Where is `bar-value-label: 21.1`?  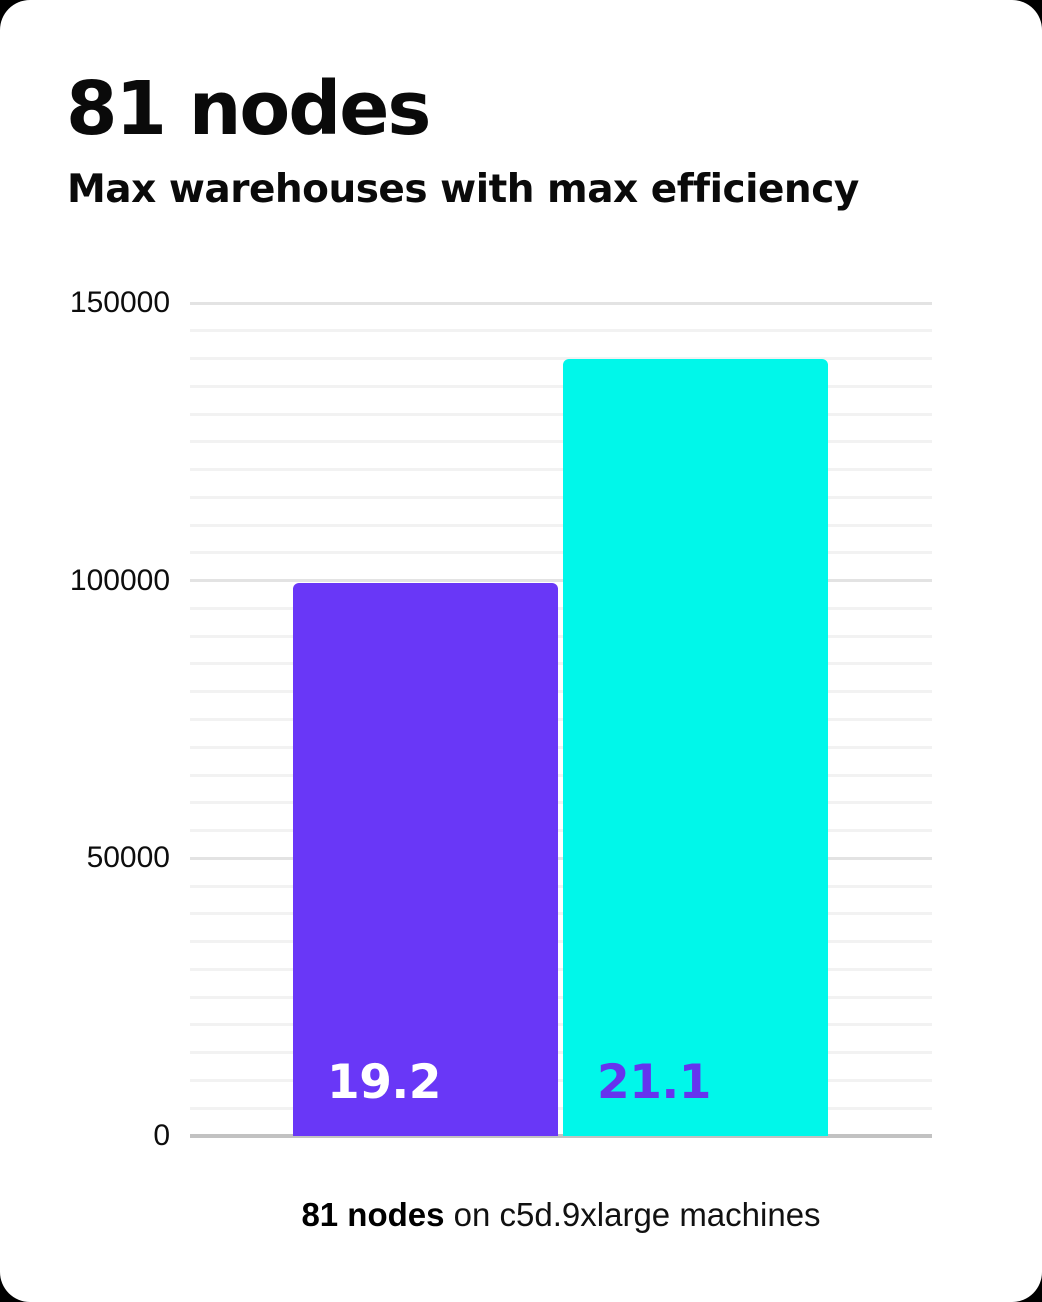
bar-value-label: 21.1 is located at coordinates (654, 1082).